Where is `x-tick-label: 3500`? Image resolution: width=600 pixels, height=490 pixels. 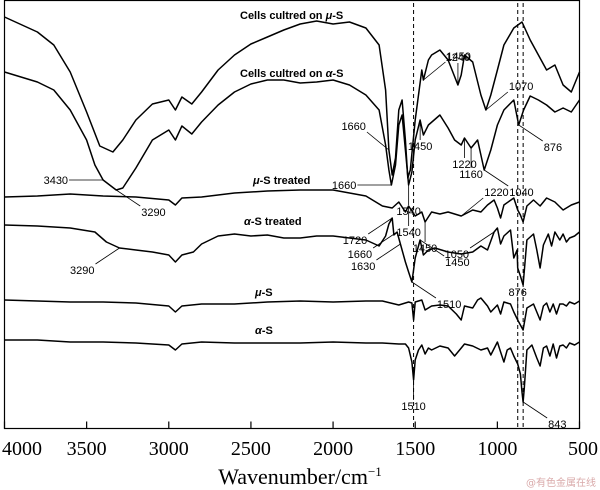
x-tick-label: 3500 is located at coordinates (87, 449).